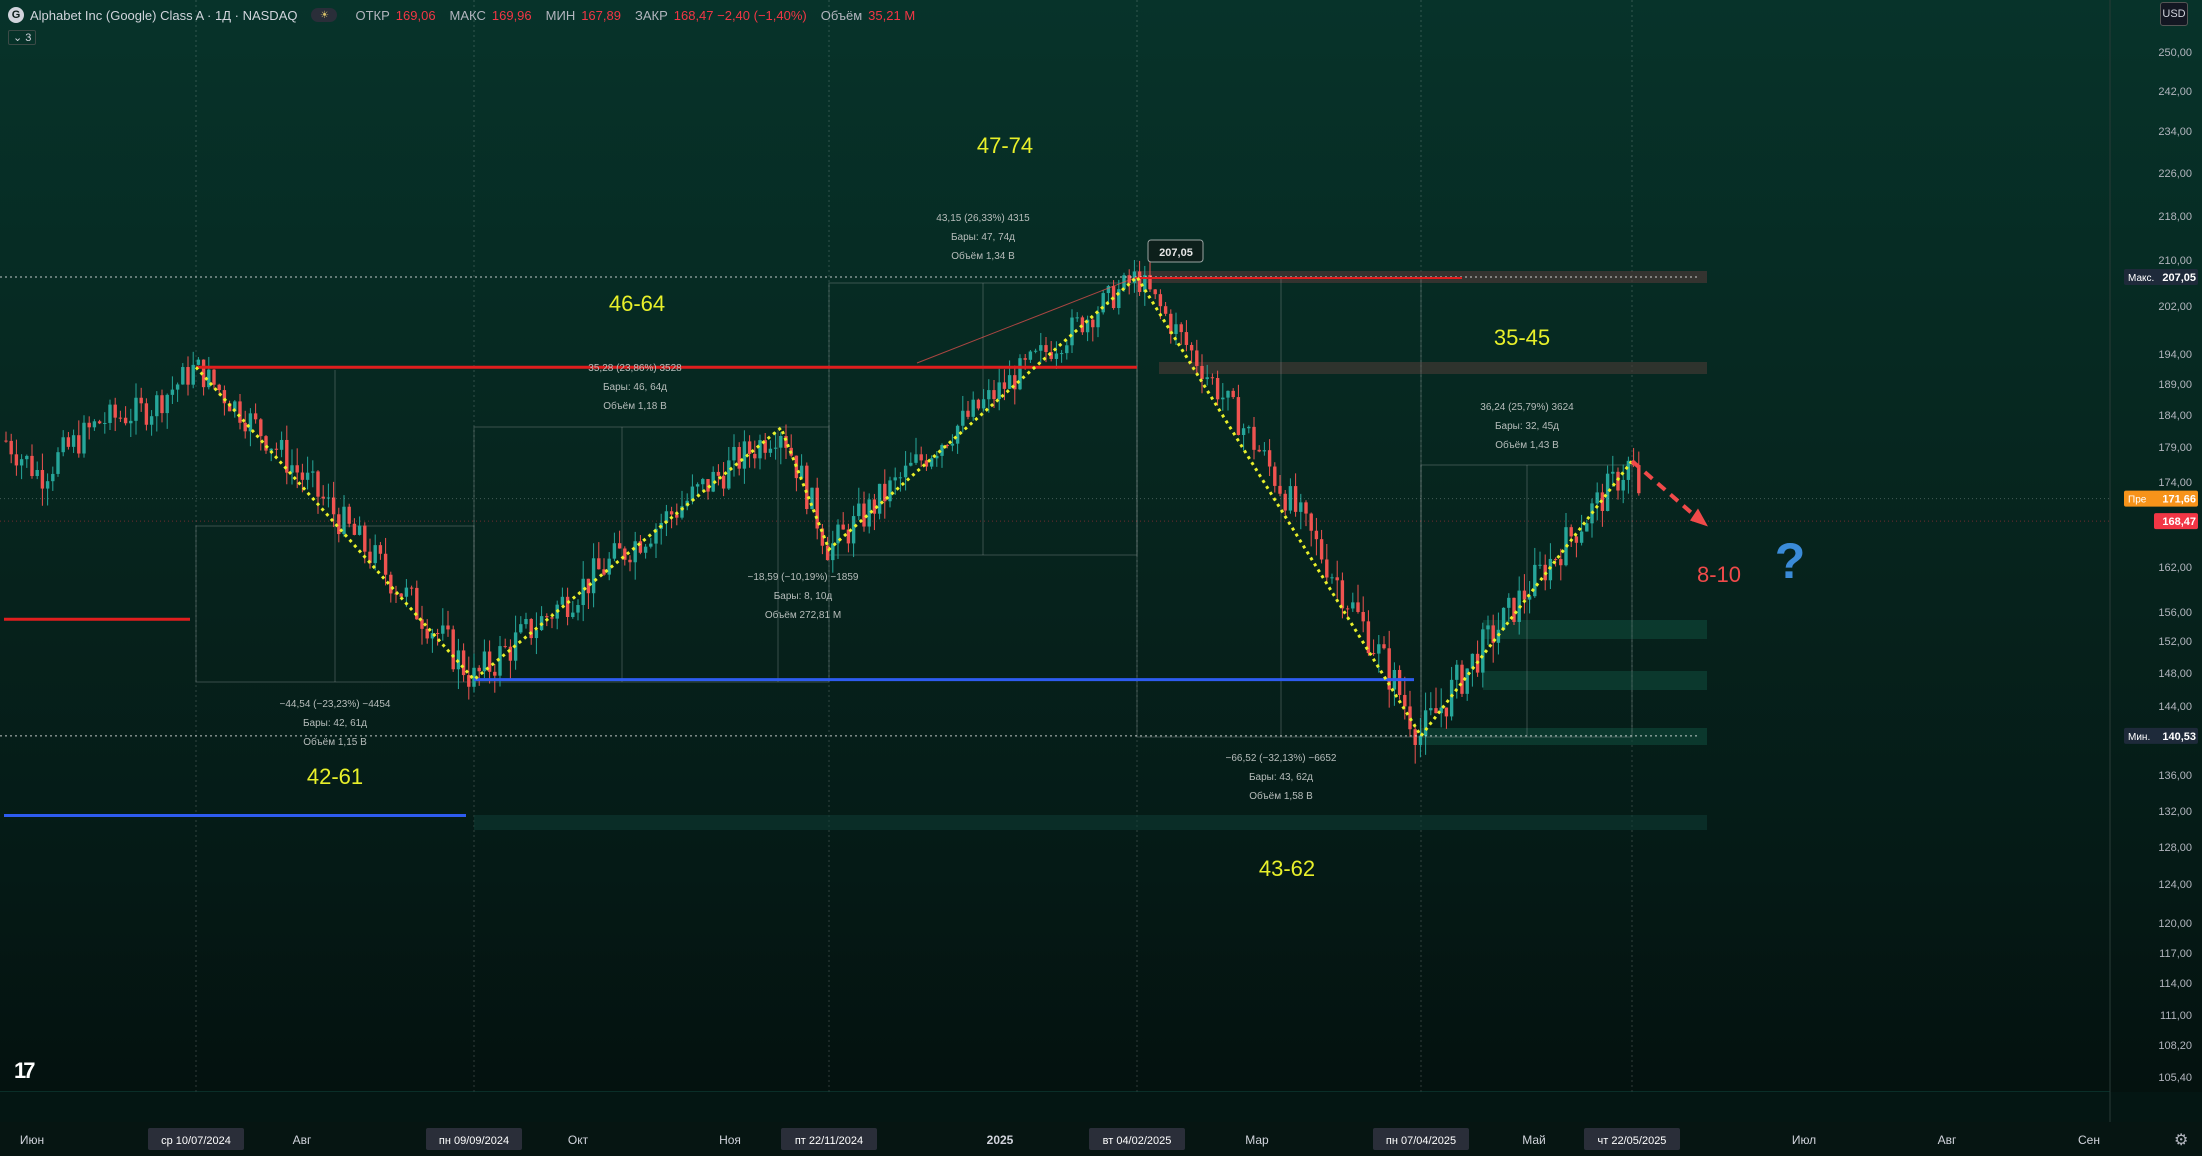  Describe the element at coordinates (2175, 848) in the screenshot. I see `y-tick-label: 128,00` at that location.